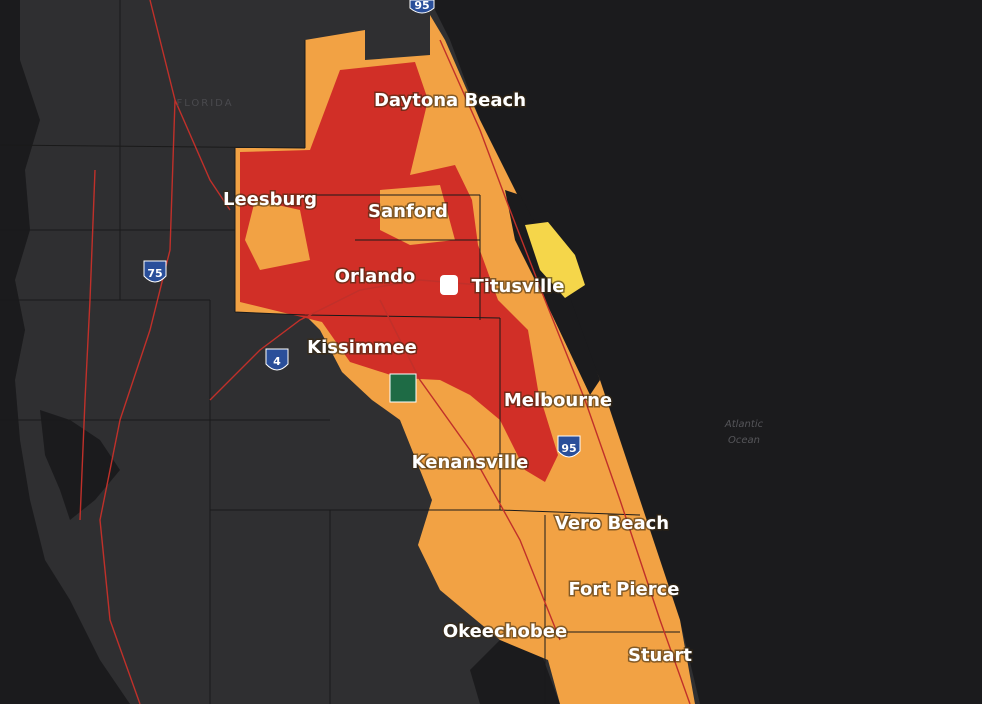  I want to click on city-label: Sanford, so click(408, 211).